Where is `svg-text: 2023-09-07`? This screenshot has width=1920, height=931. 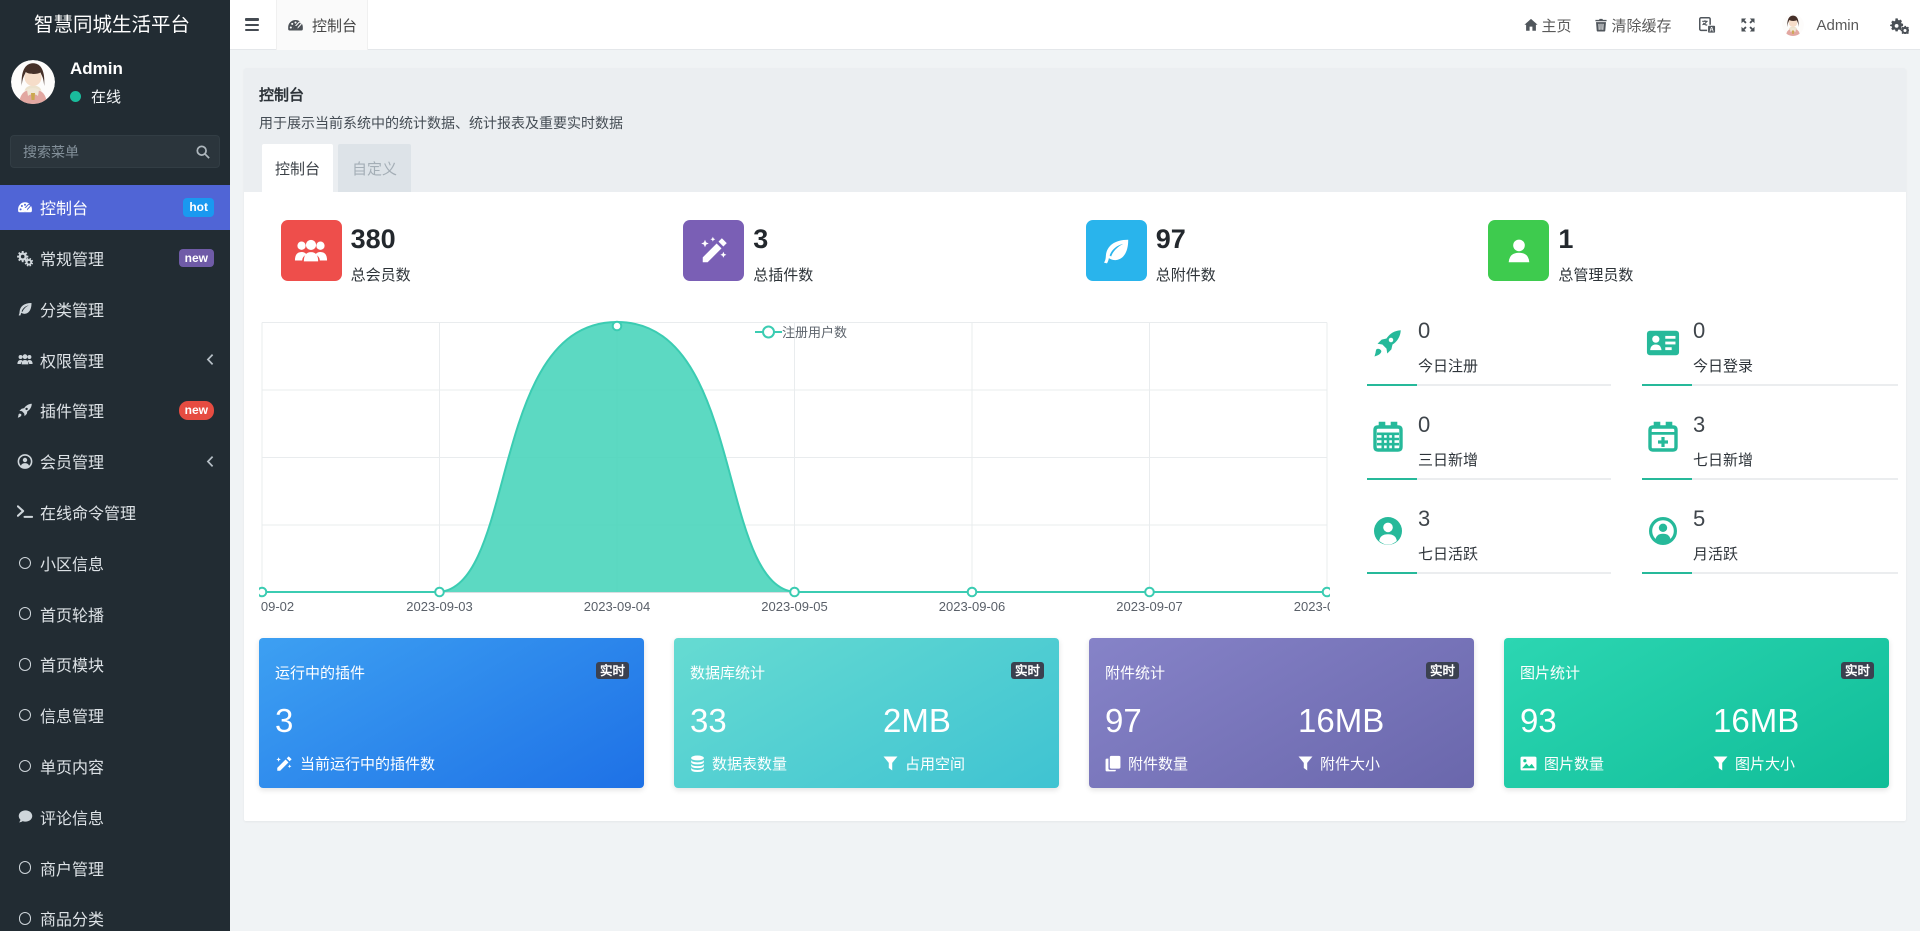
svg-text: 2023-09-07 is located at coordinates (1149, 606).